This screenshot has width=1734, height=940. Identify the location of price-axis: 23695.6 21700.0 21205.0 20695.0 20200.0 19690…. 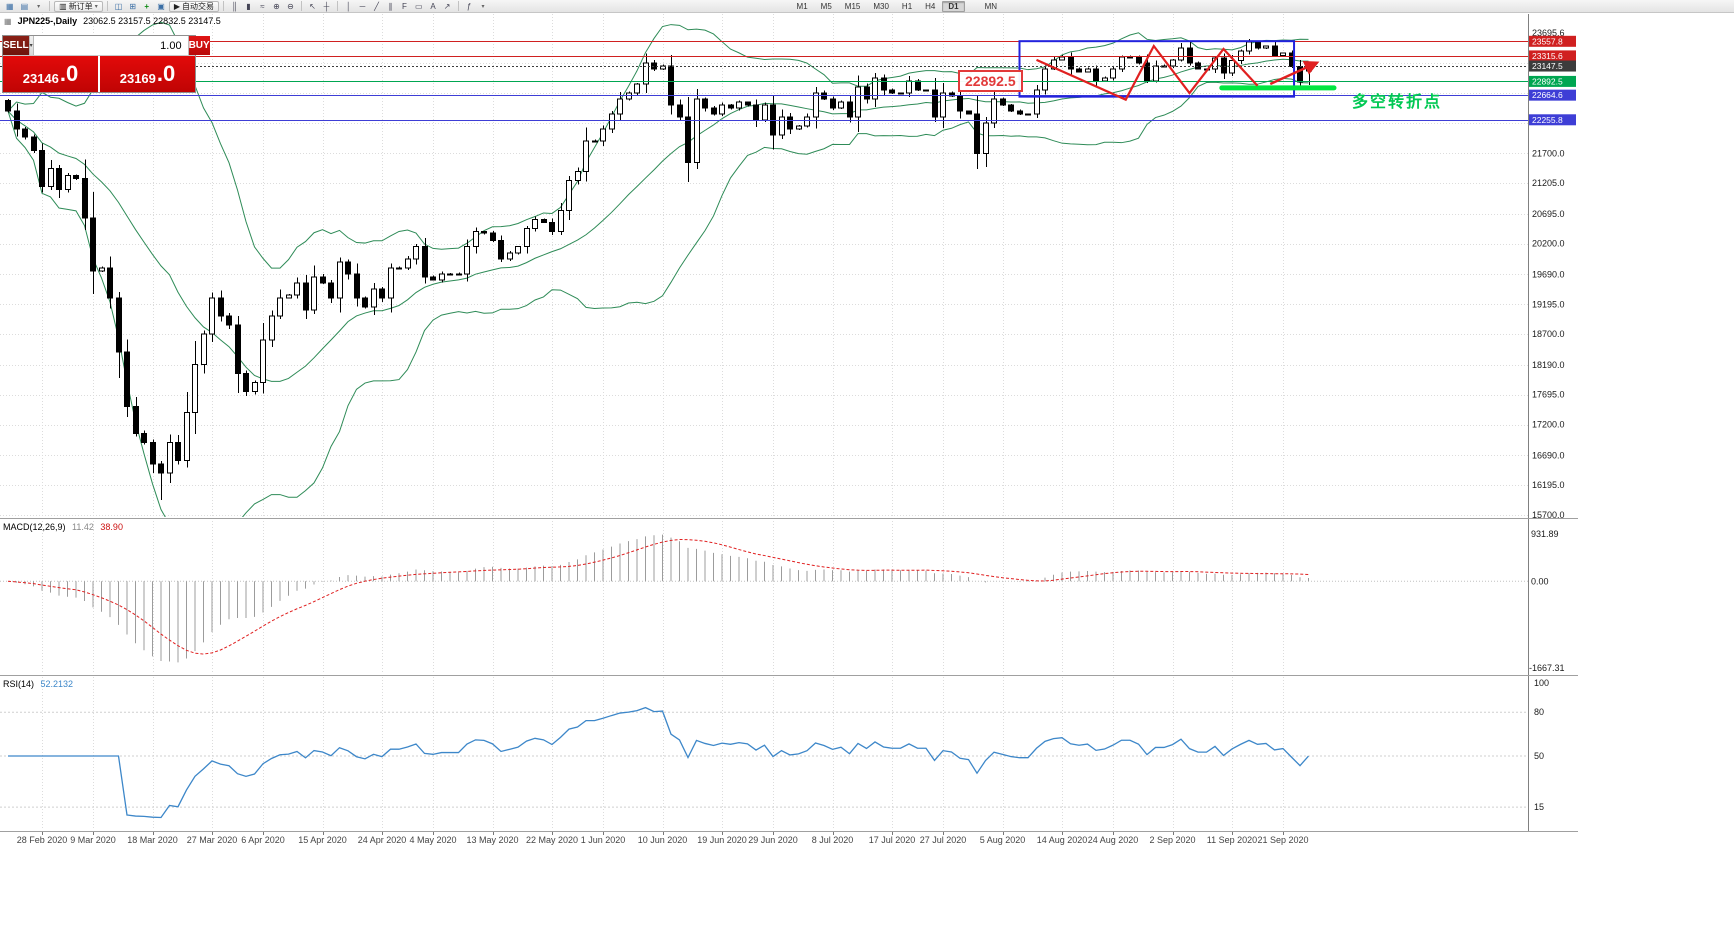
(1631, 422).